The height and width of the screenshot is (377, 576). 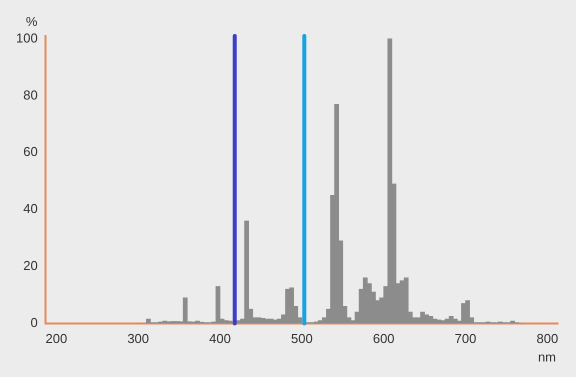 I want to click on y-tick-label: 80, so click(x=30, y=94).